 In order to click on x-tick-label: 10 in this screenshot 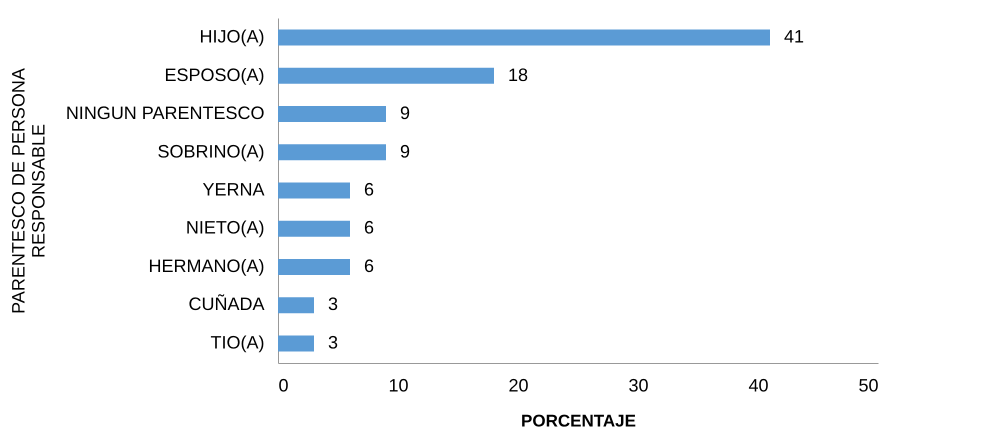, I will do `click(398, 386)`.